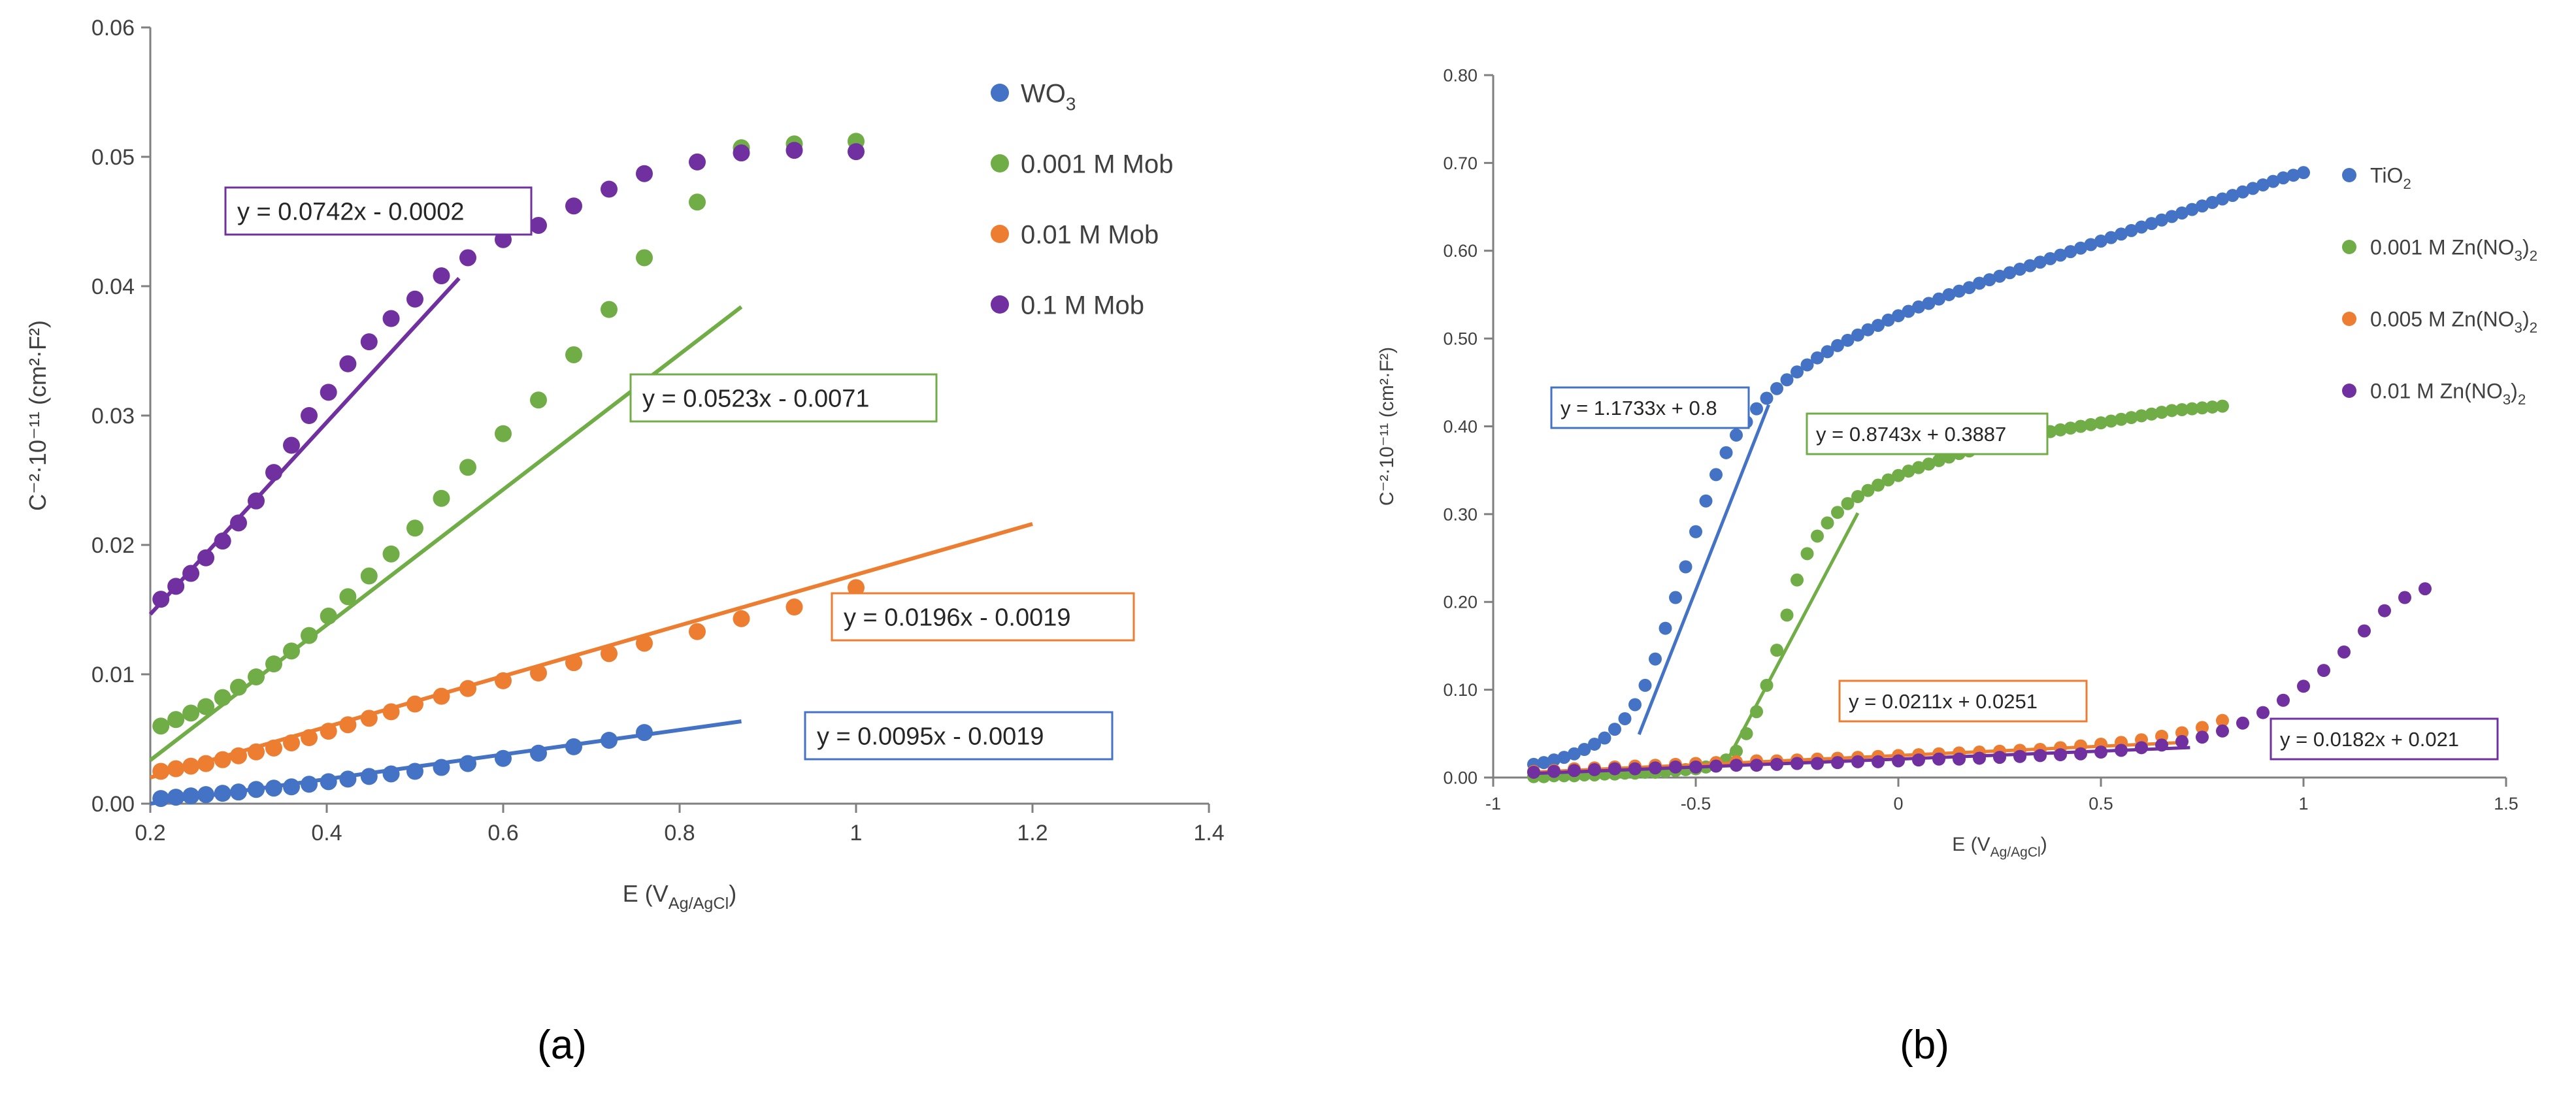  I want to click on legend-entry-2: 0.01 M Mob, so click(1090, 234).